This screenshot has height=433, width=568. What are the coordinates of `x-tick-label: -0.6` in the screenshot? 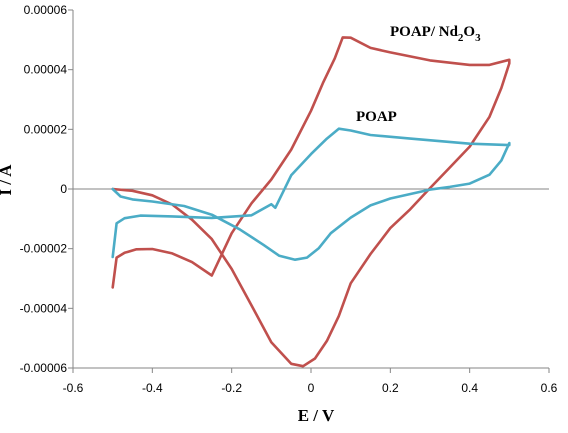 It's located at (73, 388).